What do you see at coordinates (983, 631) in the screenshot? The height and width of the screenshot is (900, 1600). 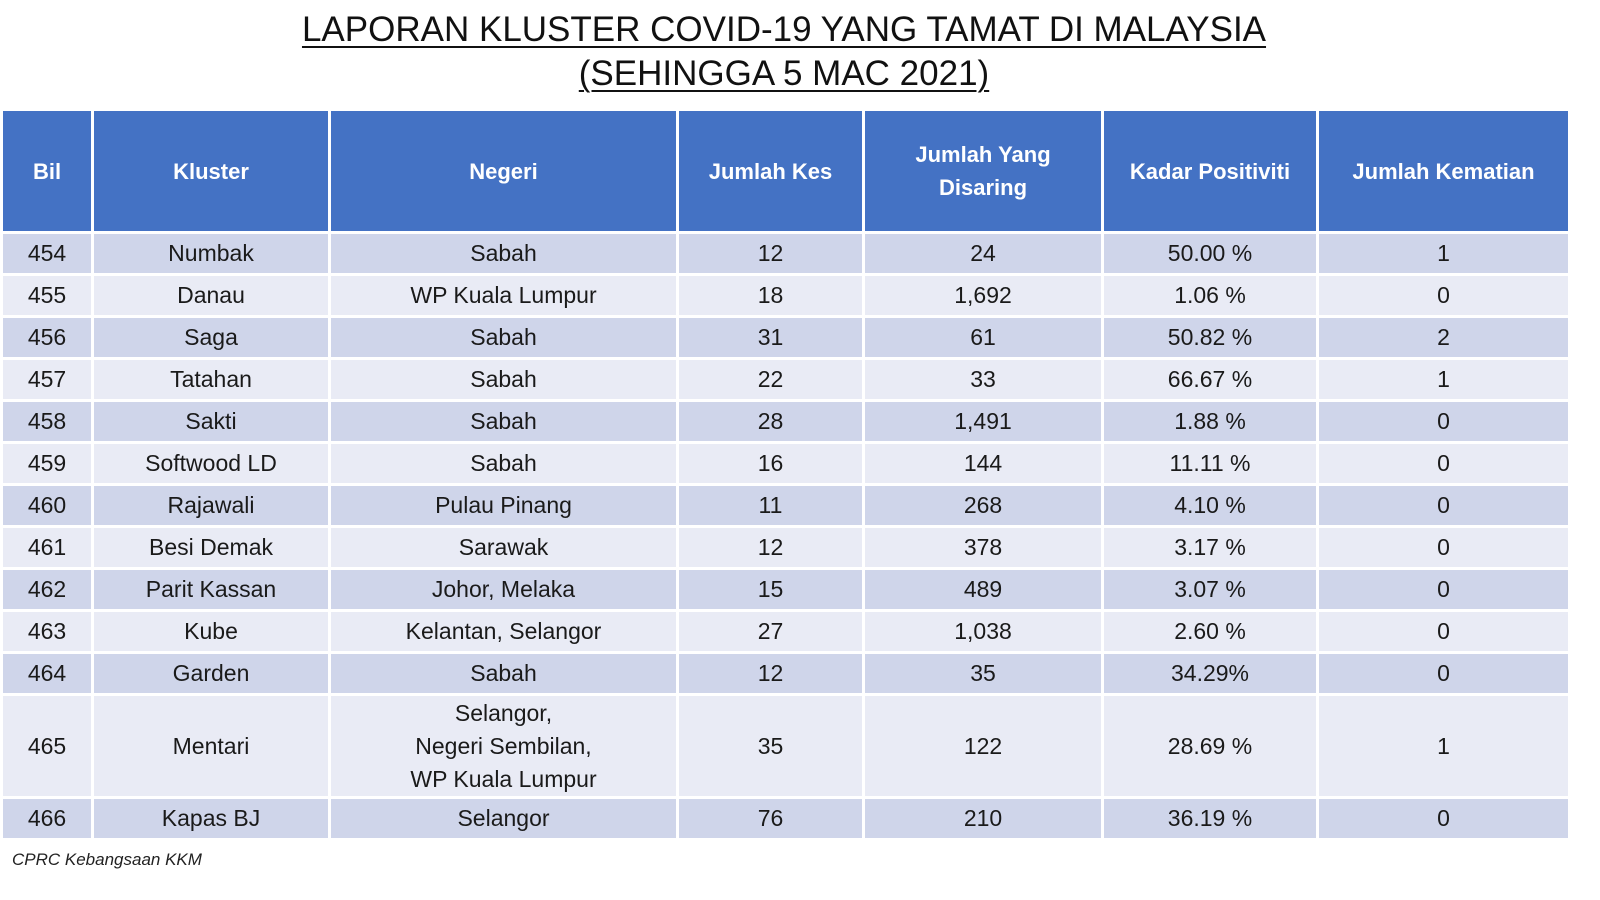 I see `cell-jumlah-disaring: 1,038` at bounding box center [983, 631].